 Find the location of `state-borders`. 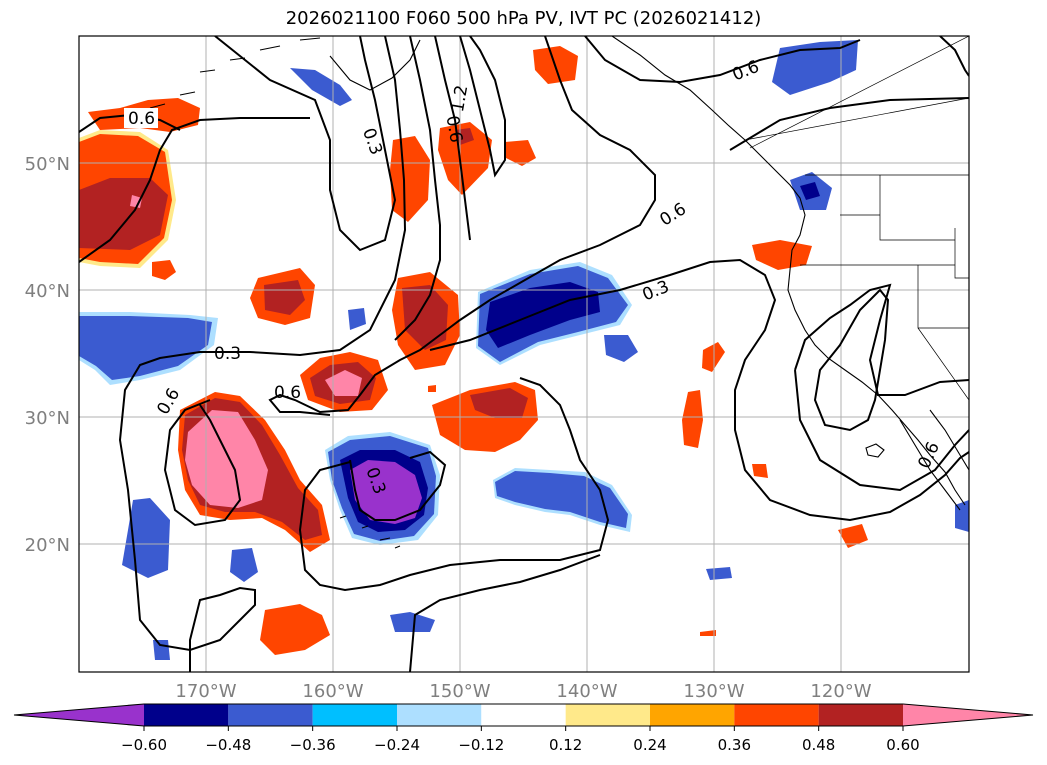

state-borders is located at coordinates (884, 288).